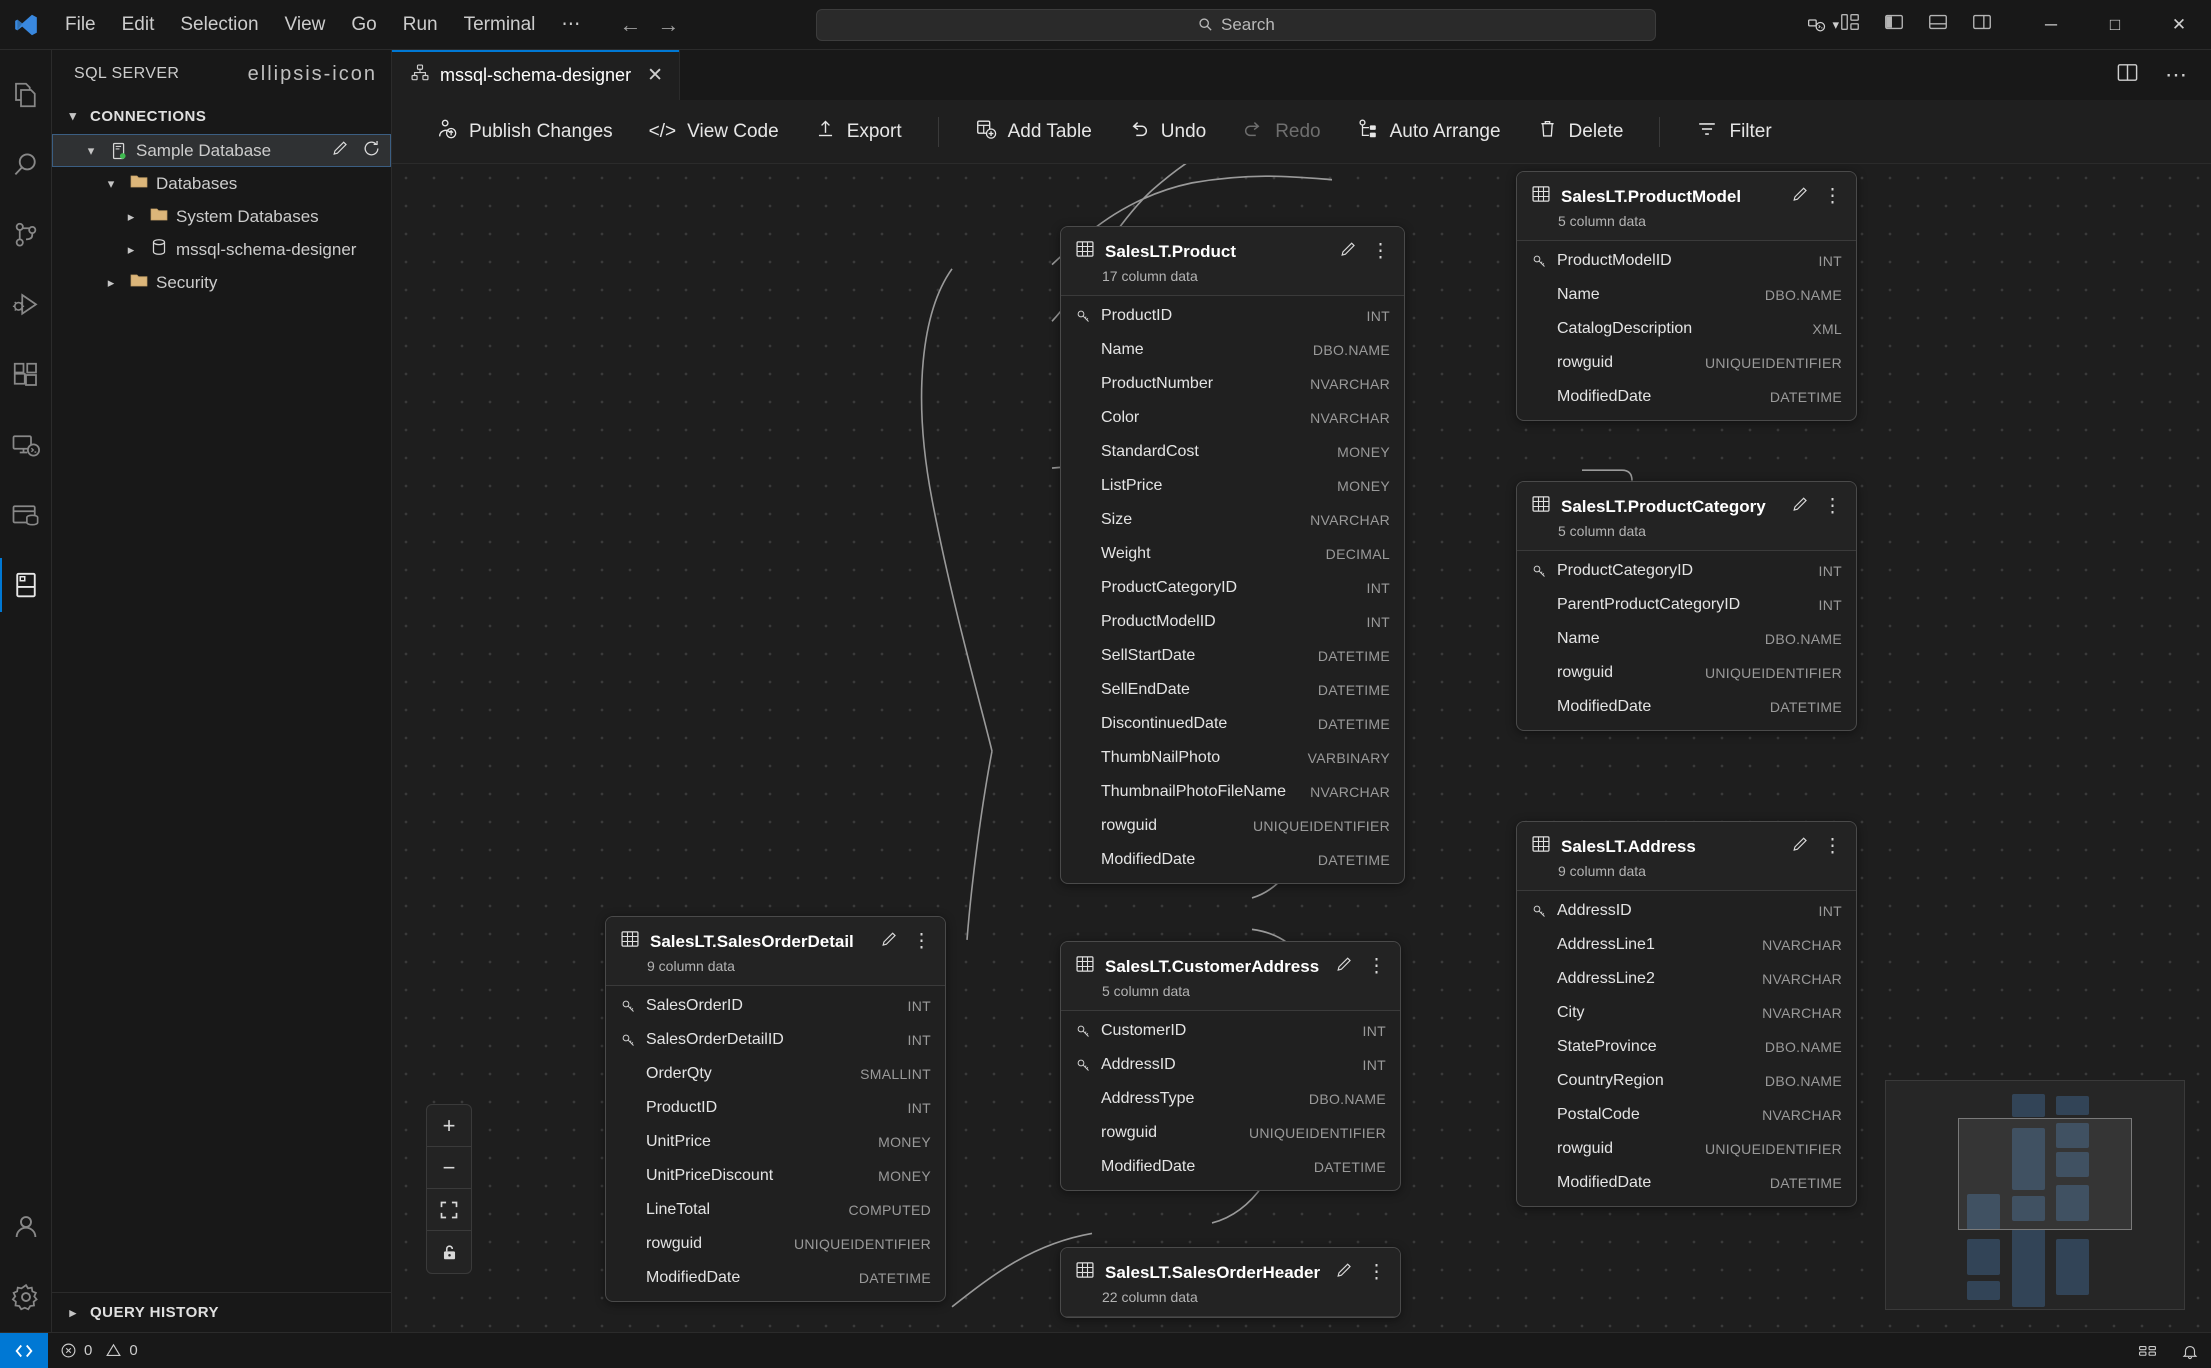 Image resolution: width=2211 pixels, height=1368 pixels. Describe the element at coordinates (775, 1074) in the screenshot. I see `table-column-row: OrderQty SMALLINT` at that location.